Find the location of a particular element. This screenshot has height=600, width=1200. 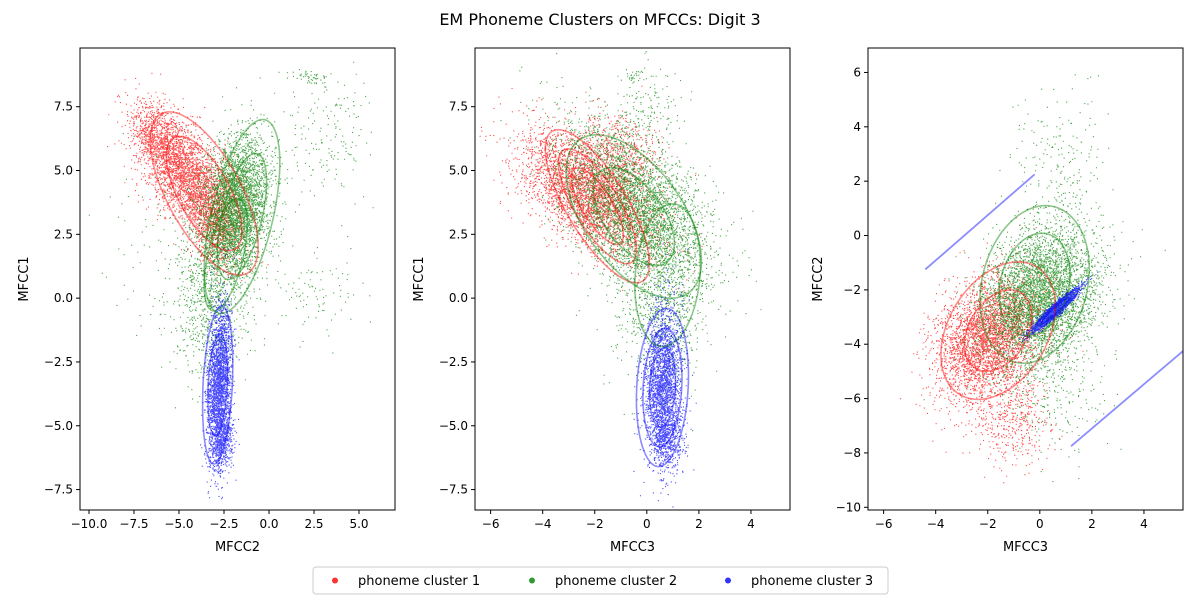

x-tick-label: 0.0 is located at coordinates (268, 524).